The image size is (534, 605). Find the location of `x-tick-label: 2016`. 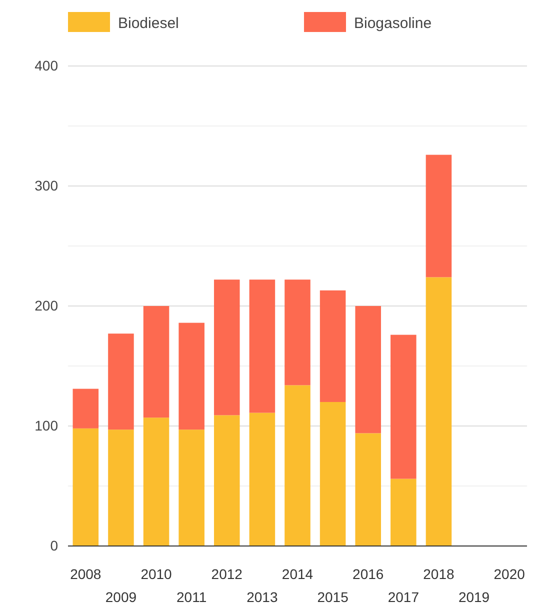

x-tick-label: 2016 is located at coordinates (368, 574).